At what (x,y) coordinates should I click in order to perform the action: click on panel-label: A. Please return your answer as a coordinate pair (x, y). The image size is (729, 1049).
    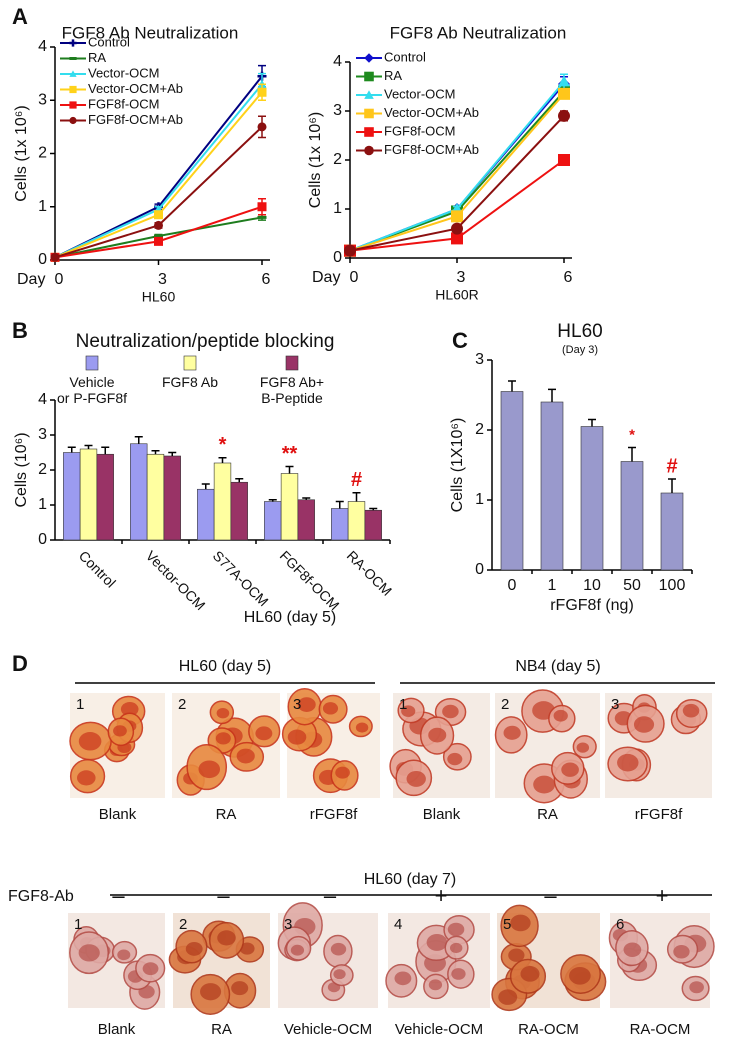
    Looking at the image, I should click on (20, 16).